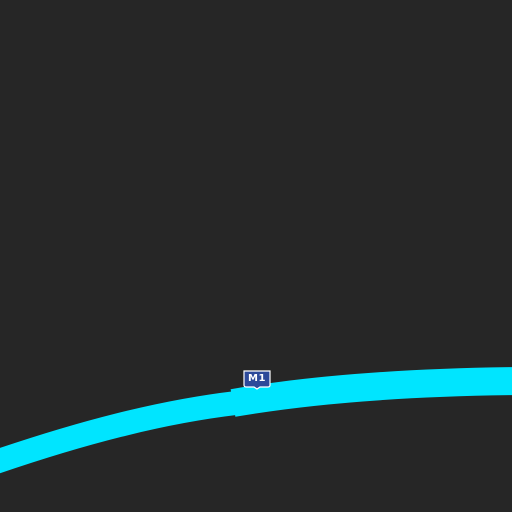  I want to click on route-label: M1, so click(257, 378).